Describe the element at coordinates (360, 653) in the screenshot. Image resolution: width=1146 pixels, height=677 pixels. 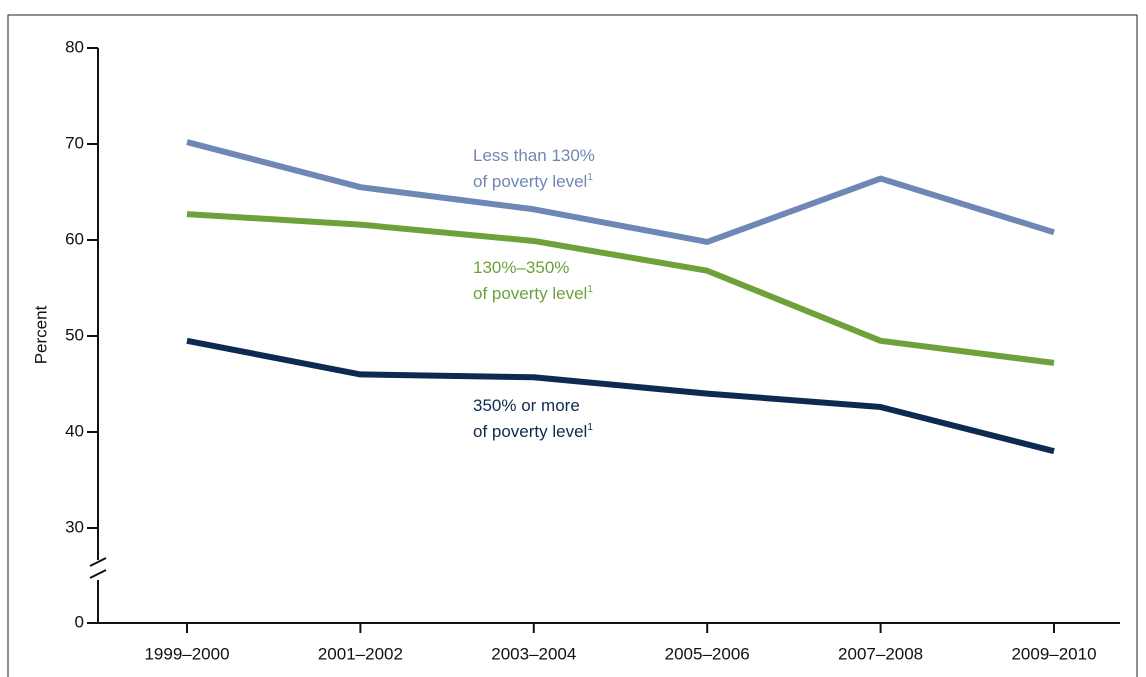
I see `x-tick-label: 2001–2002` at that location.